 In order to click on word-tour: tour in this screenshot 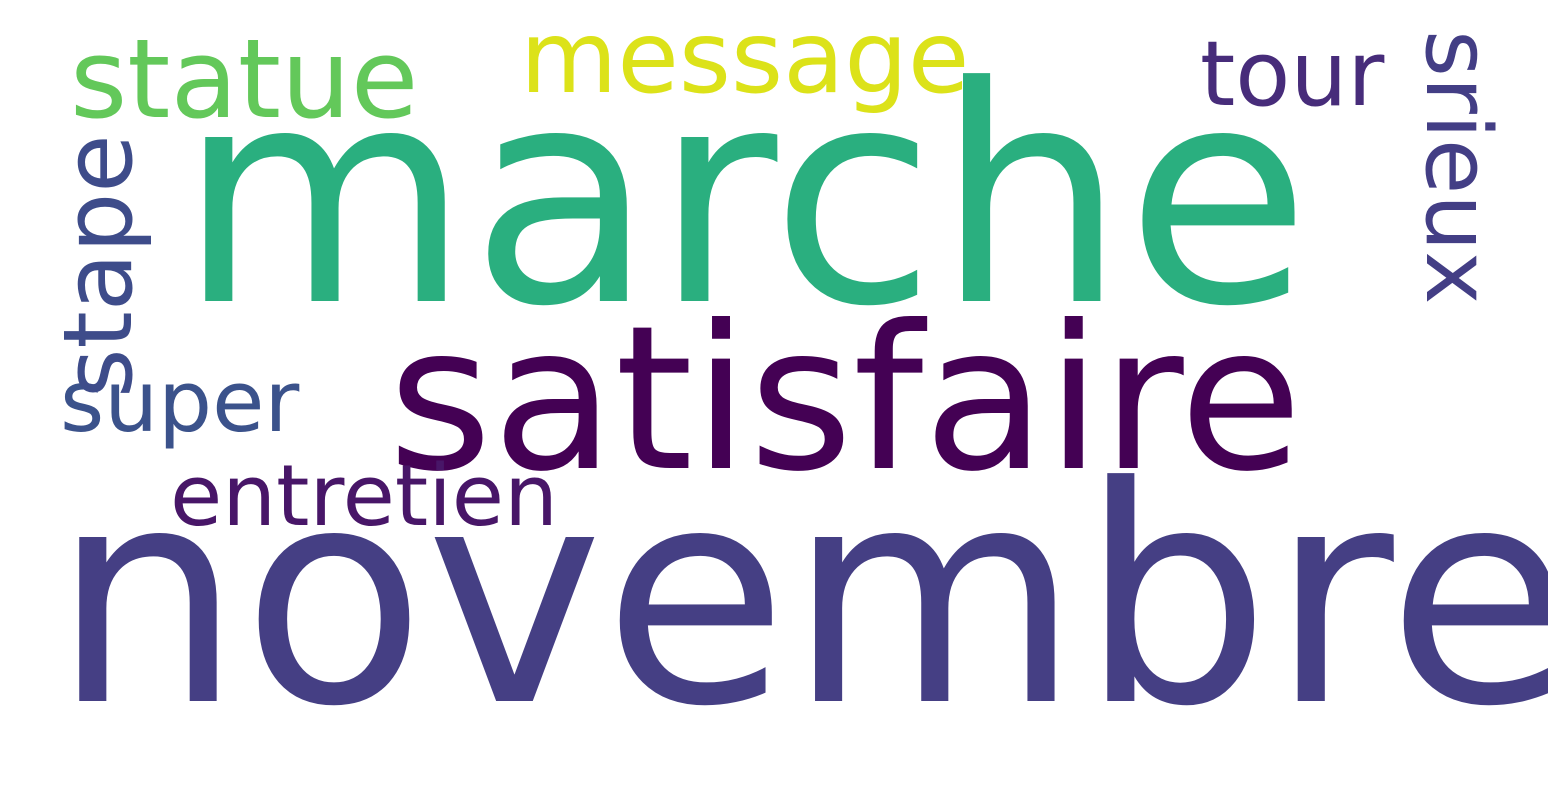, I will do `click(1292, 74)`.